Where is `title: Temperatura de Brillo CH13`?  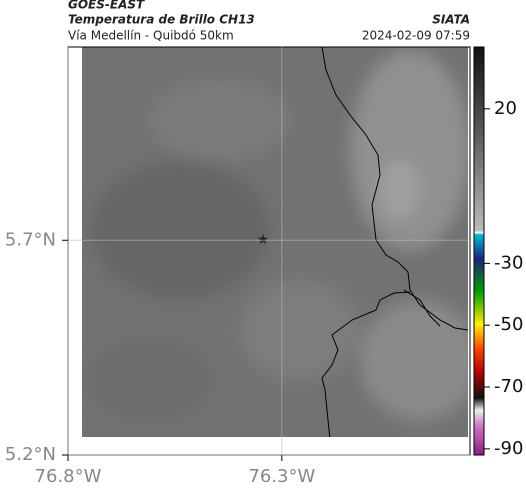
title: Temperatura de Brillo CH13 is located at coordinates (161, 20).